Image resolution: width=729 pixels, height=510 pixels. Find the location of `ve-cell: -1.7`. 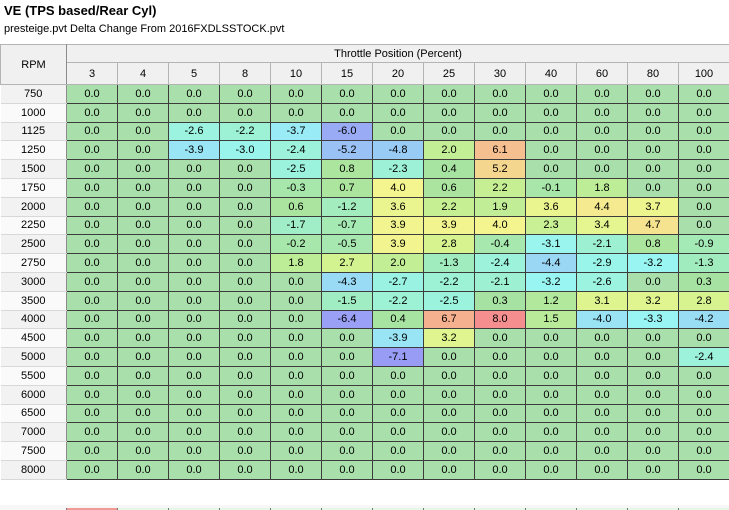

ve-cell: -1.7 is located at coordinates (296, 225).